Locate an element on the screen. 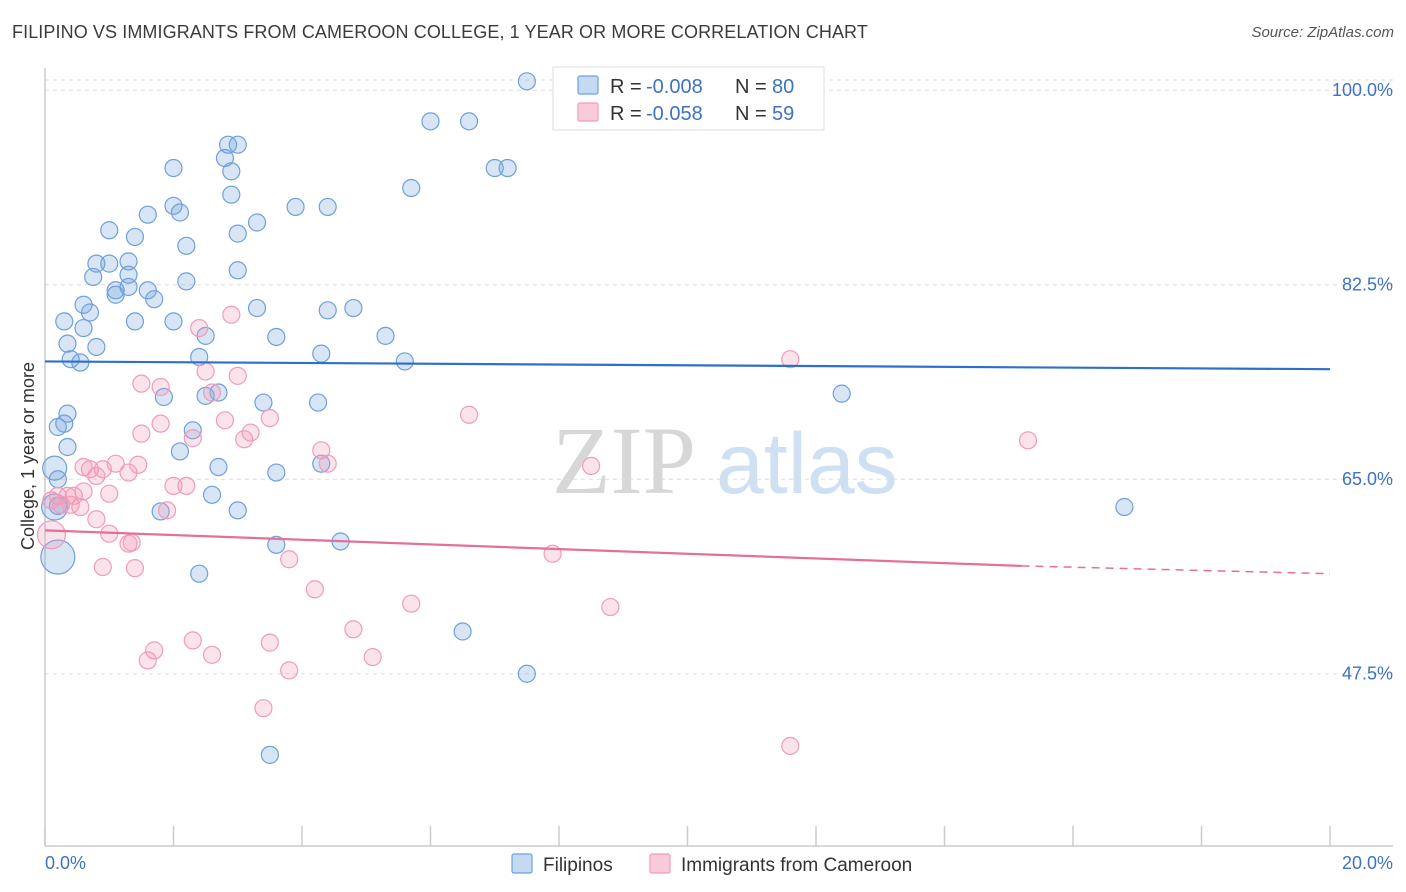  legend-r-label-filipinos: R = is located at coordinates (626, 87).